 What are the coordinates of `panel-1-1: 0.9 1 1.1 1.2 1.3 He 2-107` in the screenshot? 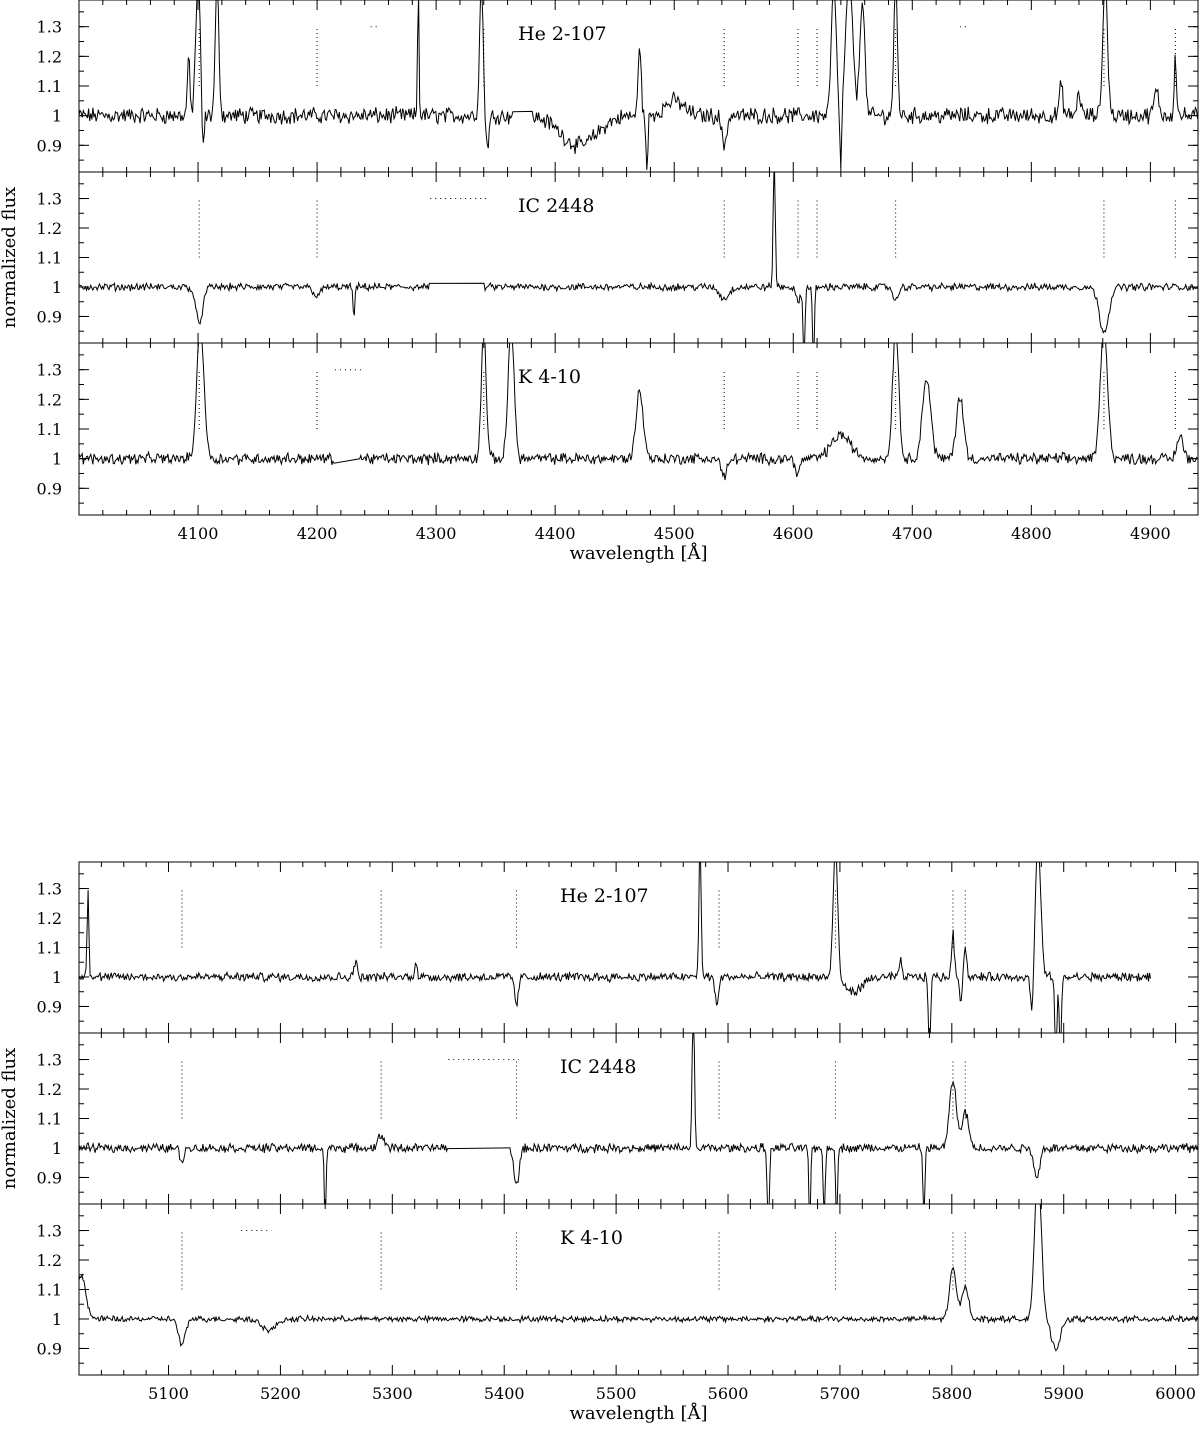 It's located at (618, 86).